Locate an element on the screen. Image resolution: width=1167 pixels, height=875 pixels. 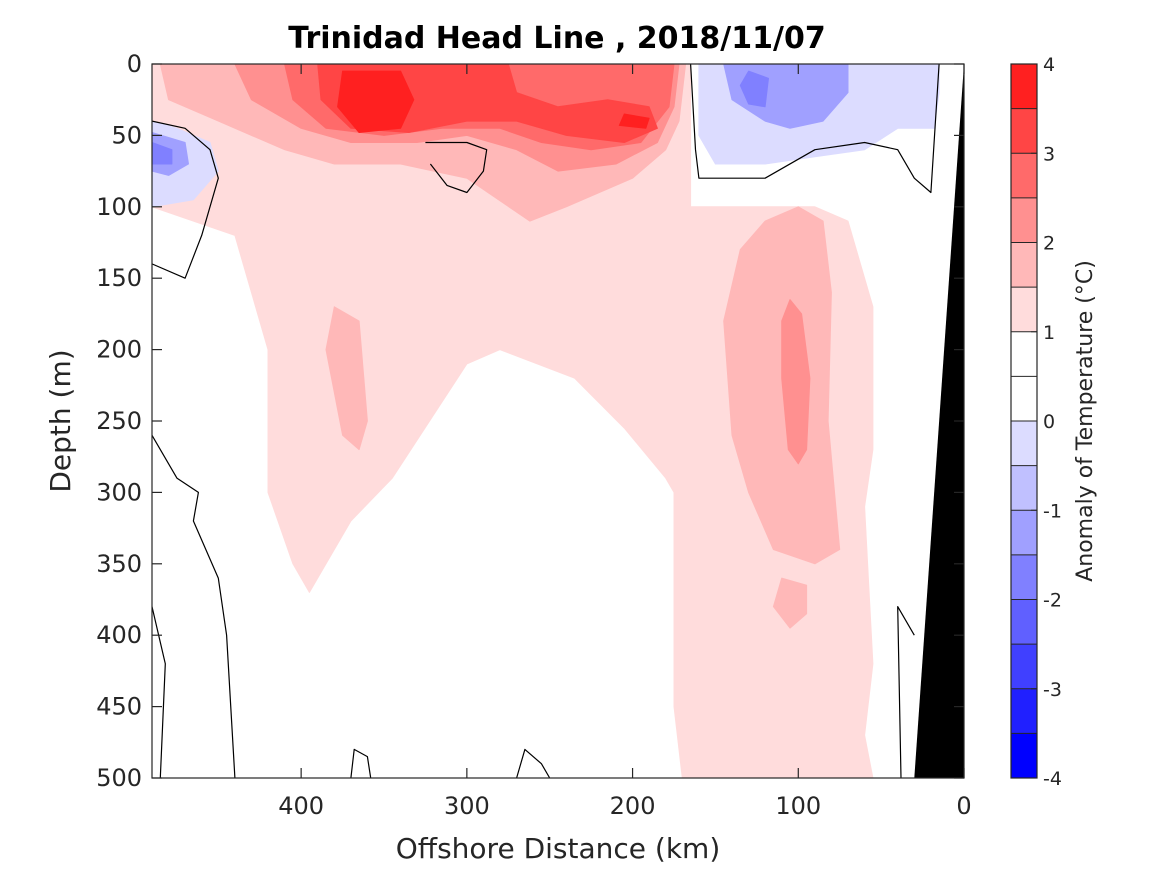
y-tick-label: 50 is located at coordinates (126, 135).